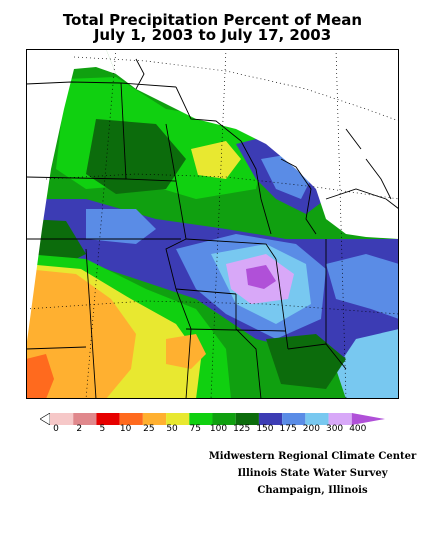 Image resolution: width=425 pixels, height=550 pixels. I want to click on legend-tick-label: 125, so click(242, 429).